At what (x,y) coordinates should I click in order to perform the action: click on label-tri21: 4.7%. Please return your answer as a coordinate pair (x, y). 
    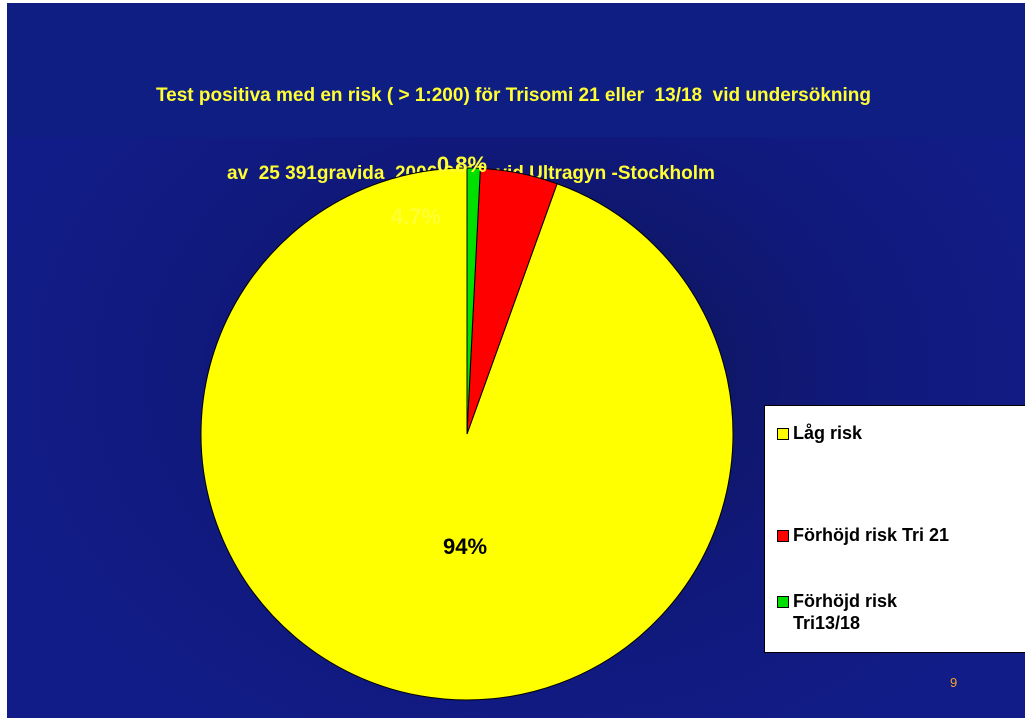
    Looking at the image, I should click on (416, 216).